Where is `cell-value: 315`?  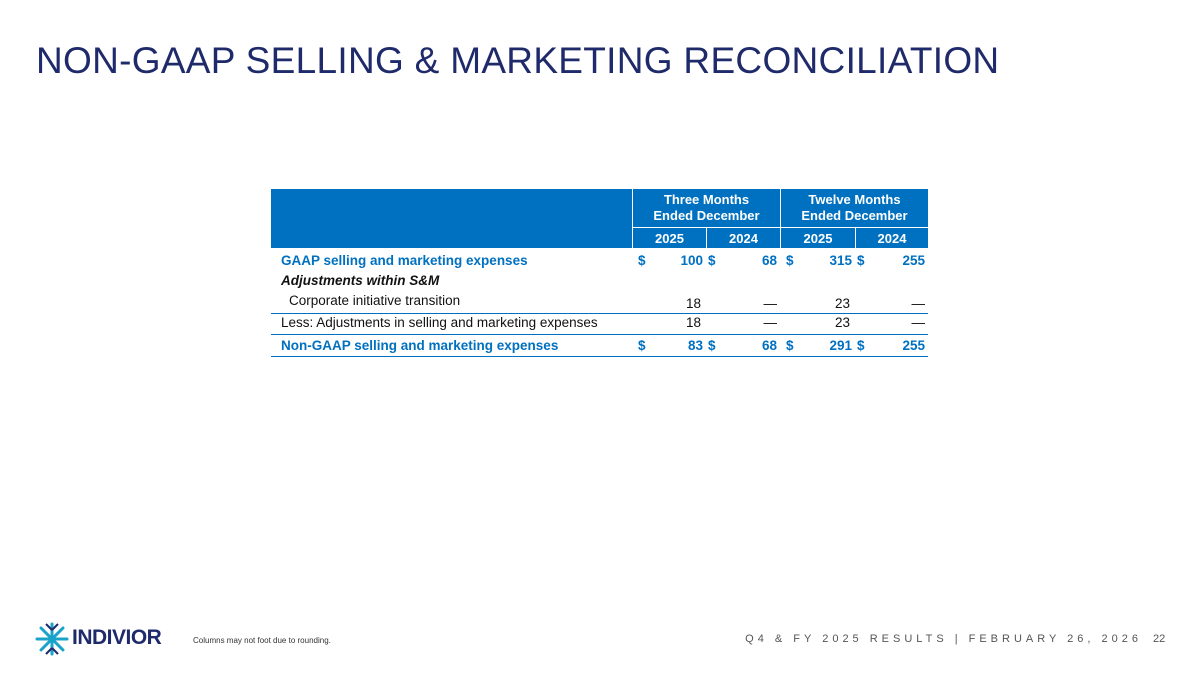
cell-value: 315 is located at coordinates (840, 260).